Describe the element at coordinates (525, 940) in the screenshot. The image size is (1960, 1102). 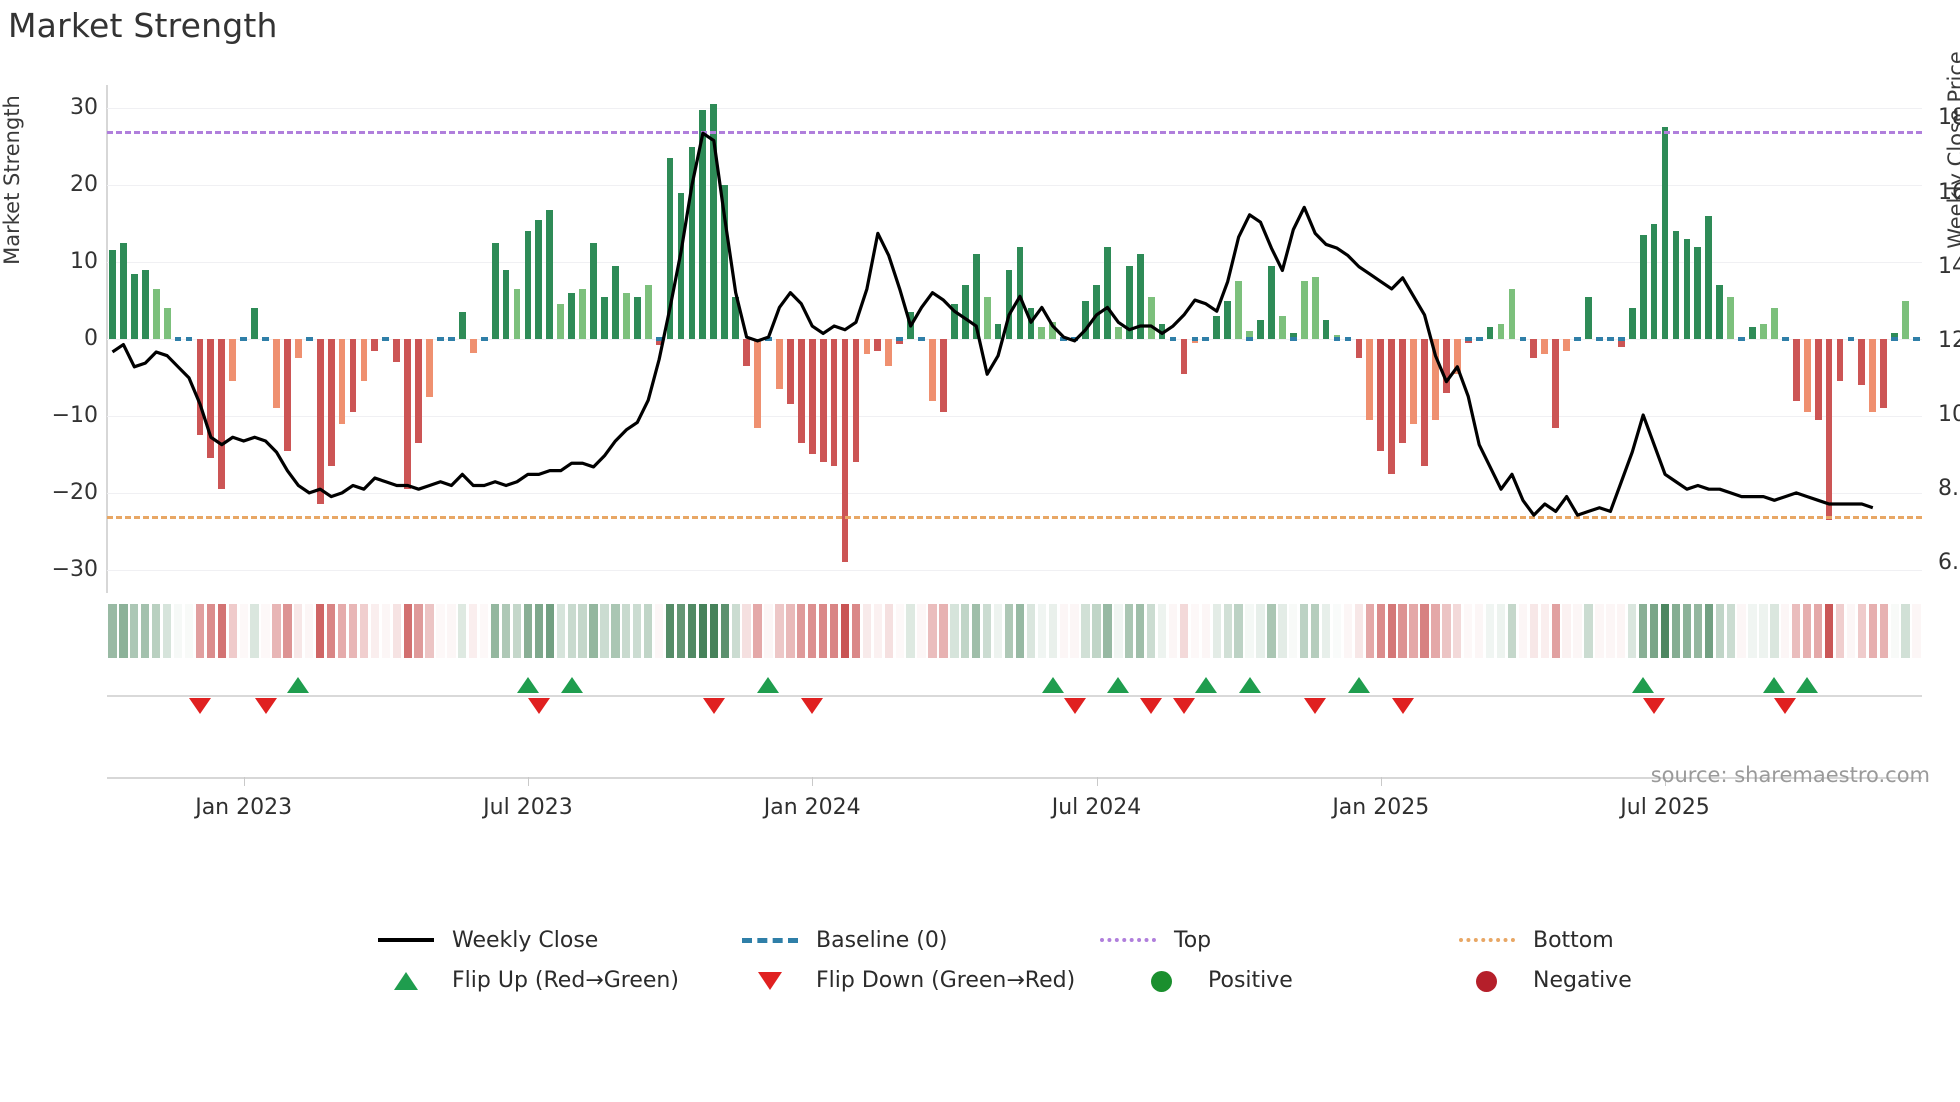
I see `legend-item-label: Weekly Close` at that location.